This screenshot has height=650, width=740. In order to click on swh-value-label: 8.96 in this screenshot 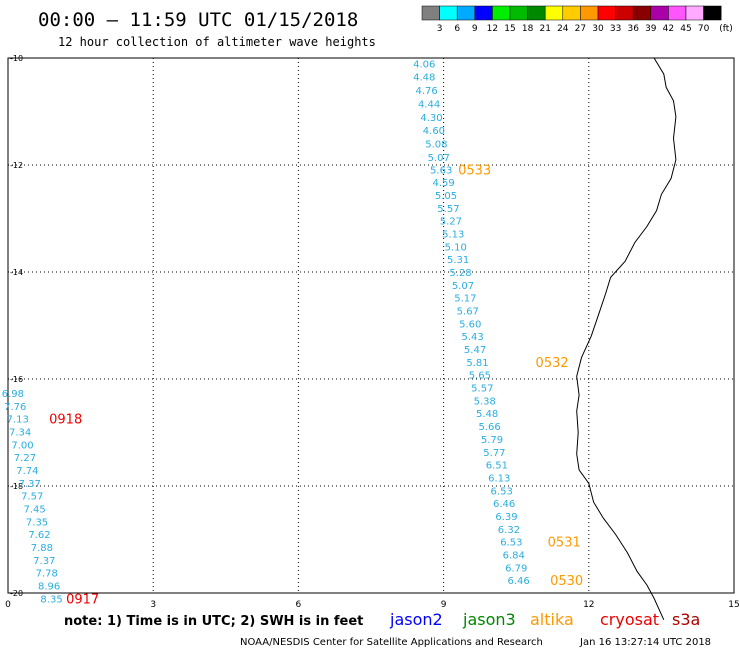, I will do `click(49, 587)`.